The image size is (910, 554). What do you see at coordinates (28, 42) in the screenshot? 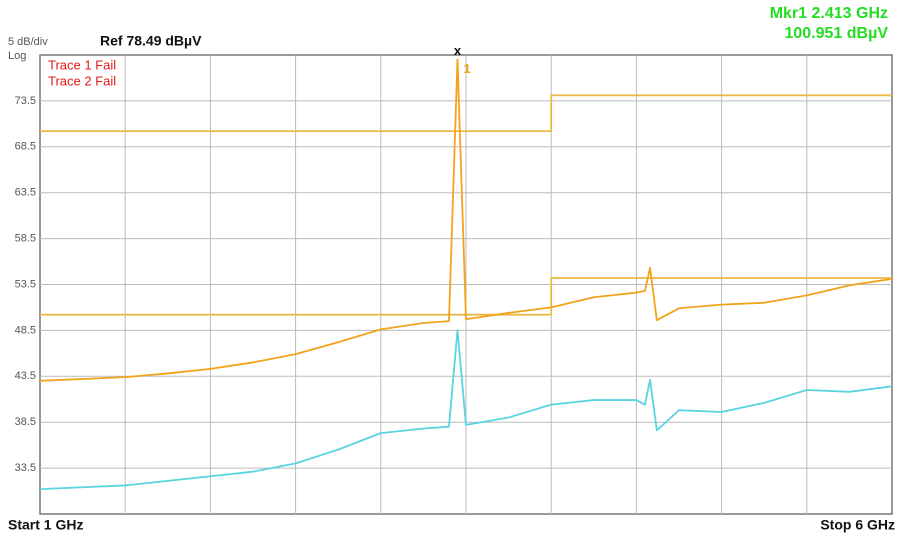
I see `scale-label: 5 dB/div` at bounding box center [28, 42].